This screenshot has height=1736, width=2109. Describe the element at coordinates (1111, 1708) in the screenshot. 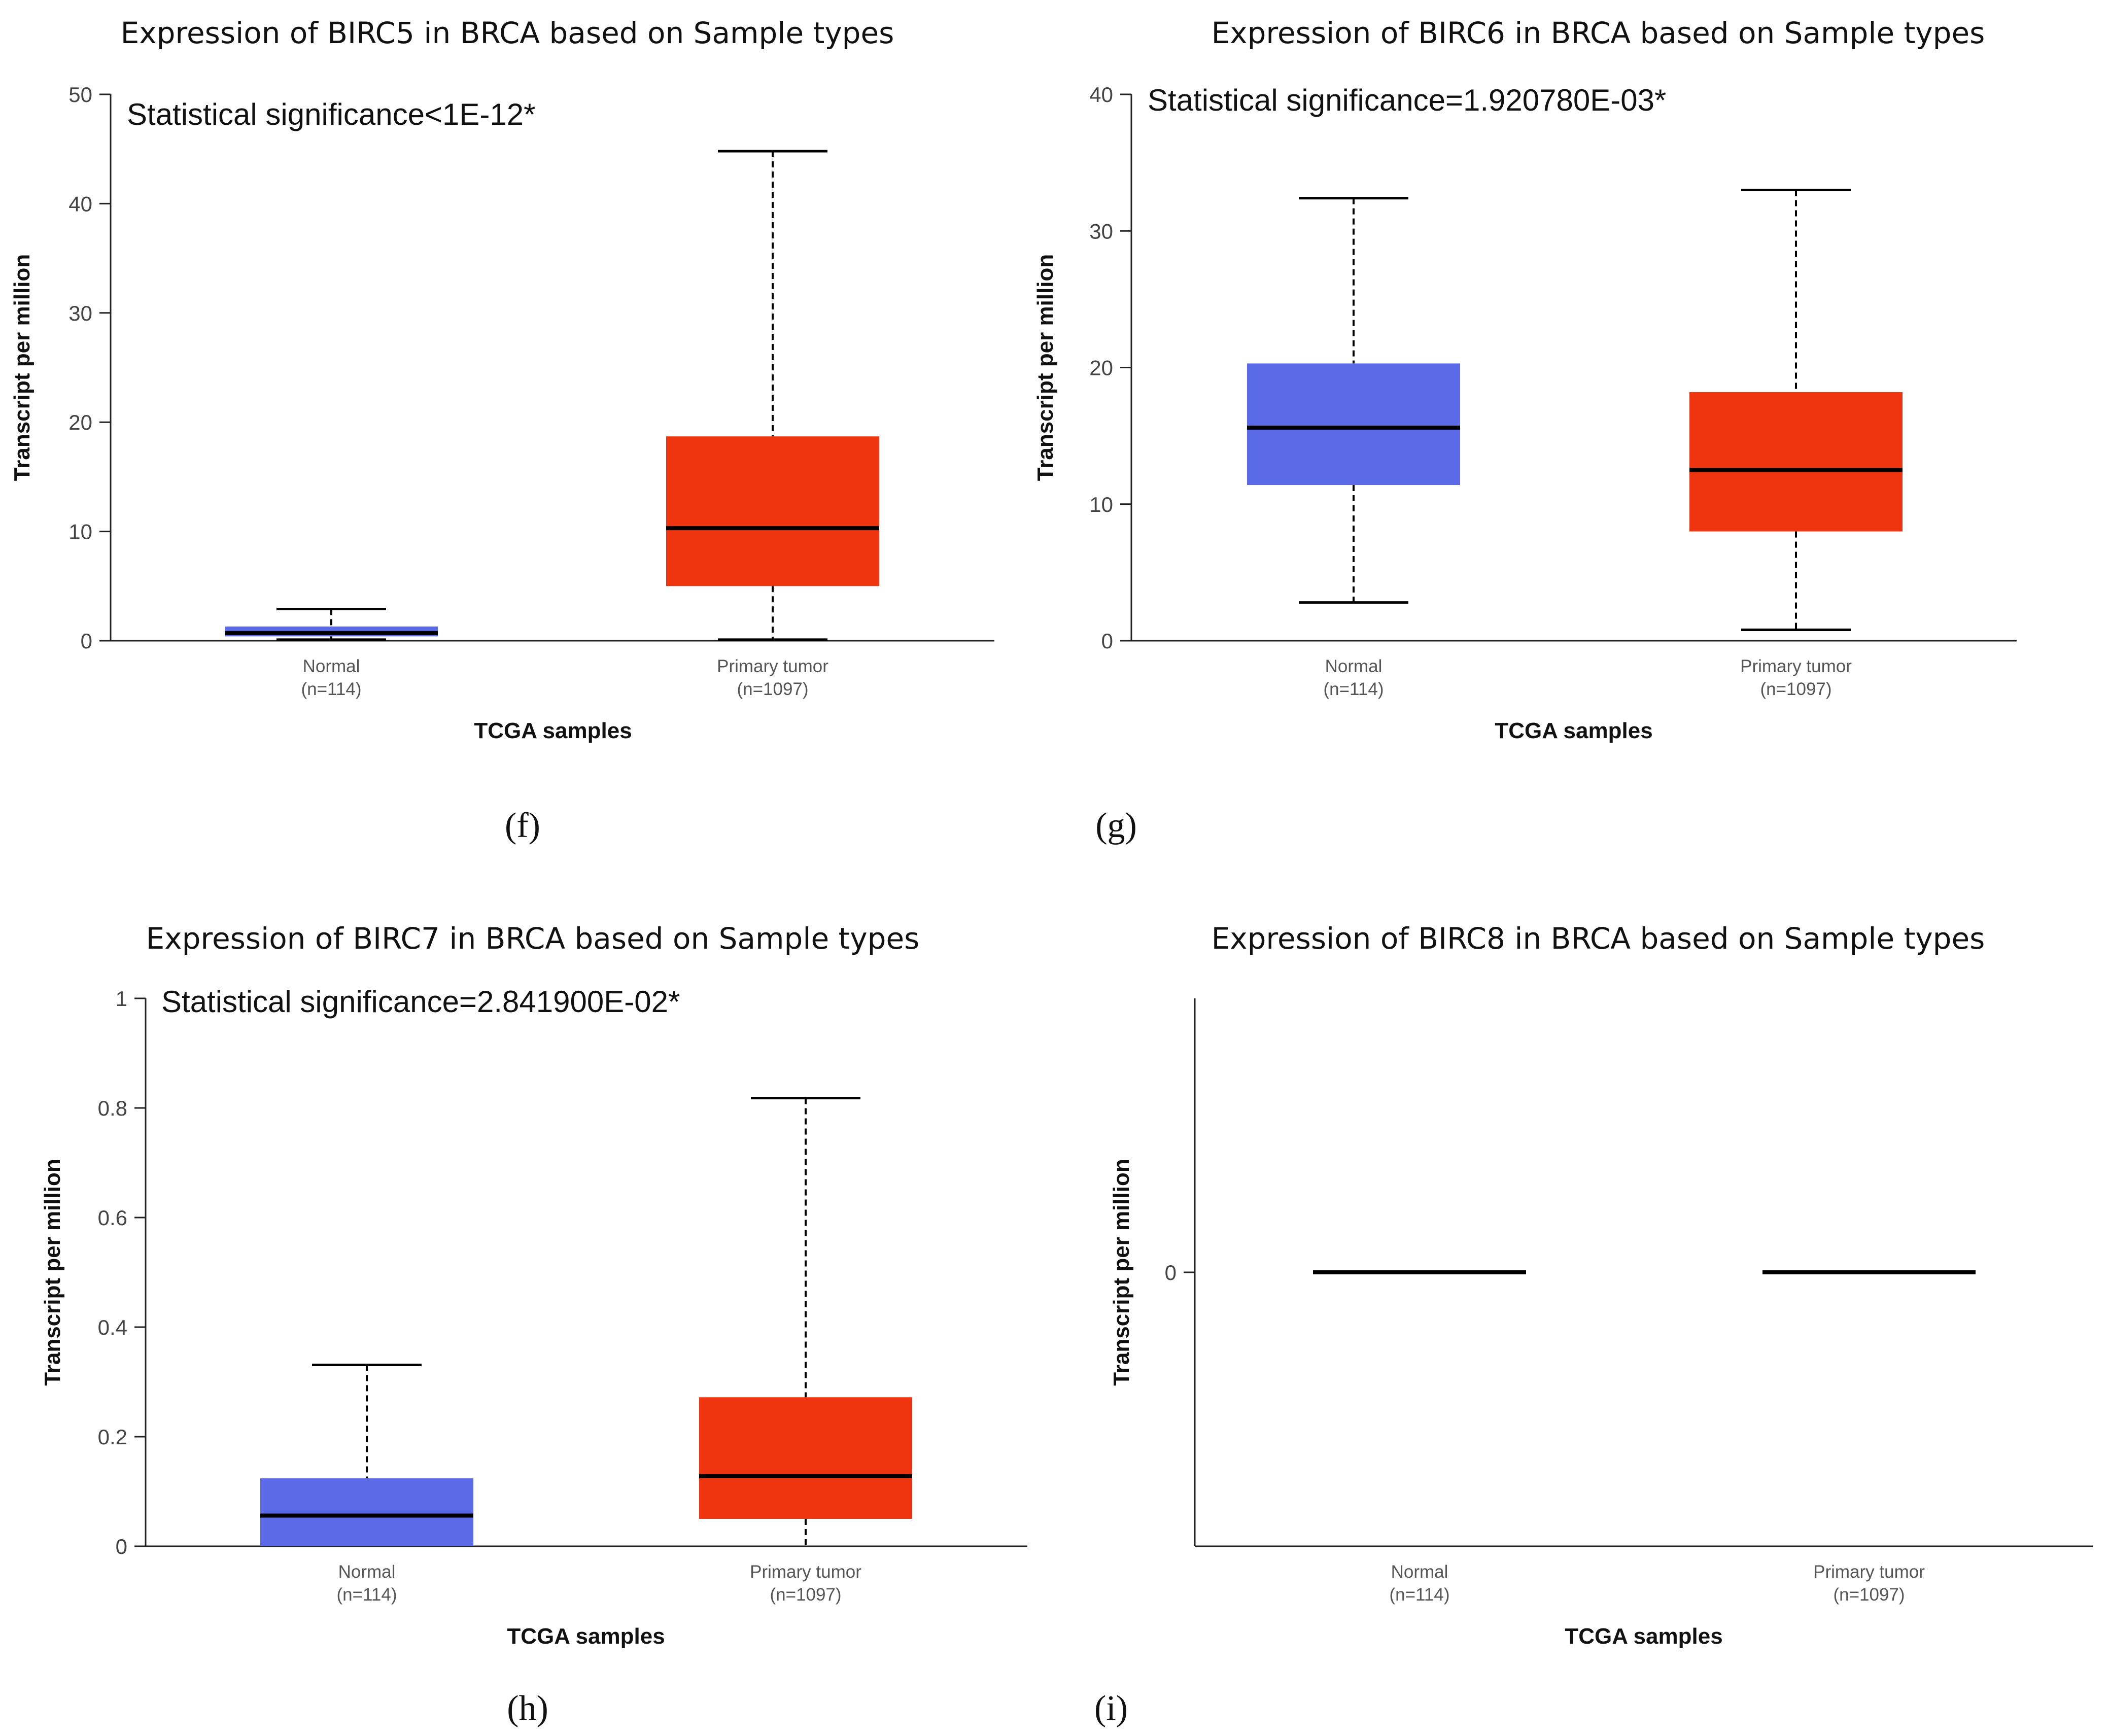

I see `panel-label: (i)` at that location.